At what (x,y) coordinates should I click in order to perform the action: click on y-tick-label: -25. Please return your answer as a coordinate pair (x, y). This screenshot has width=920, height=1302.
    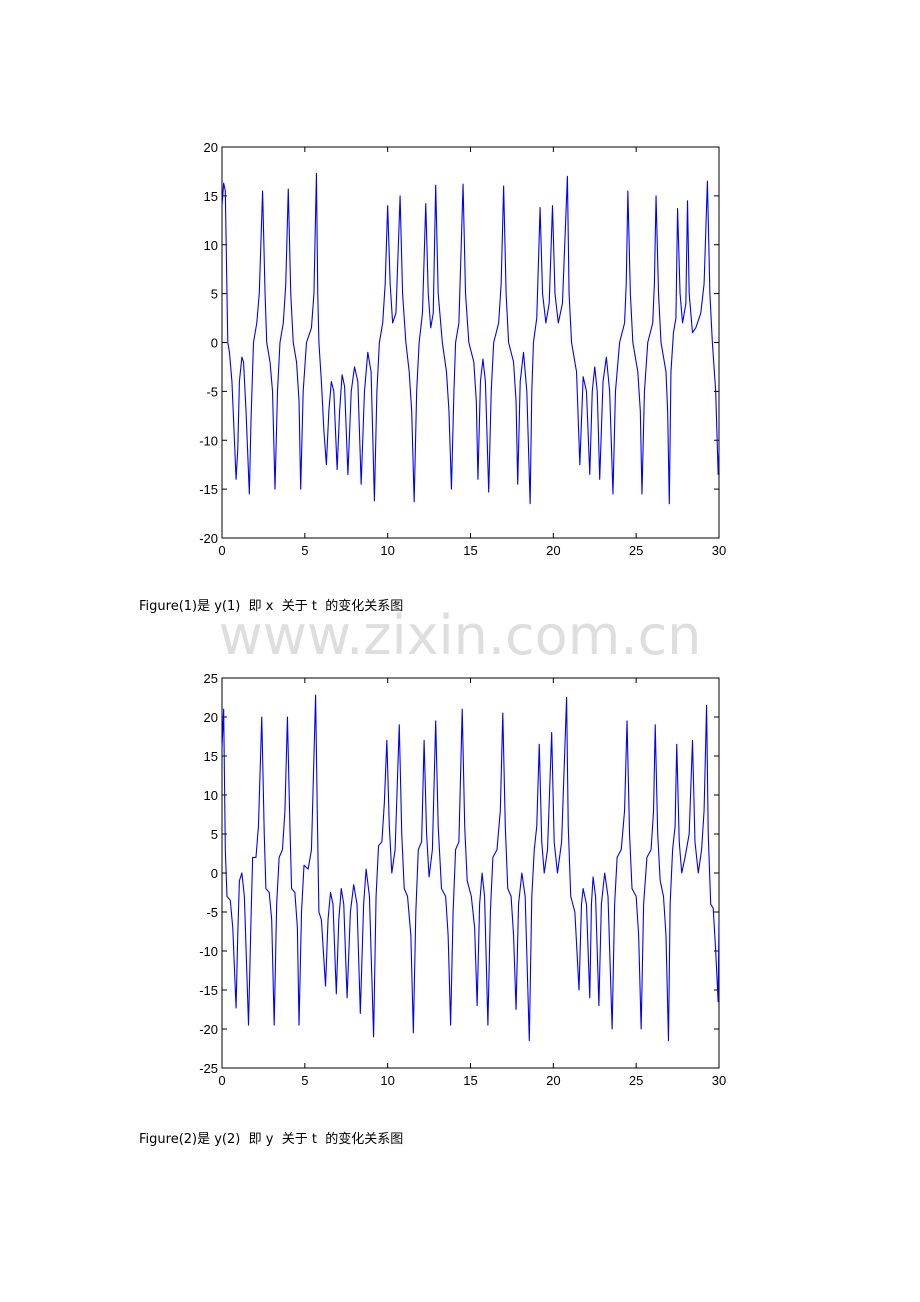
    Looking at the image, I should click on (208, 1068).